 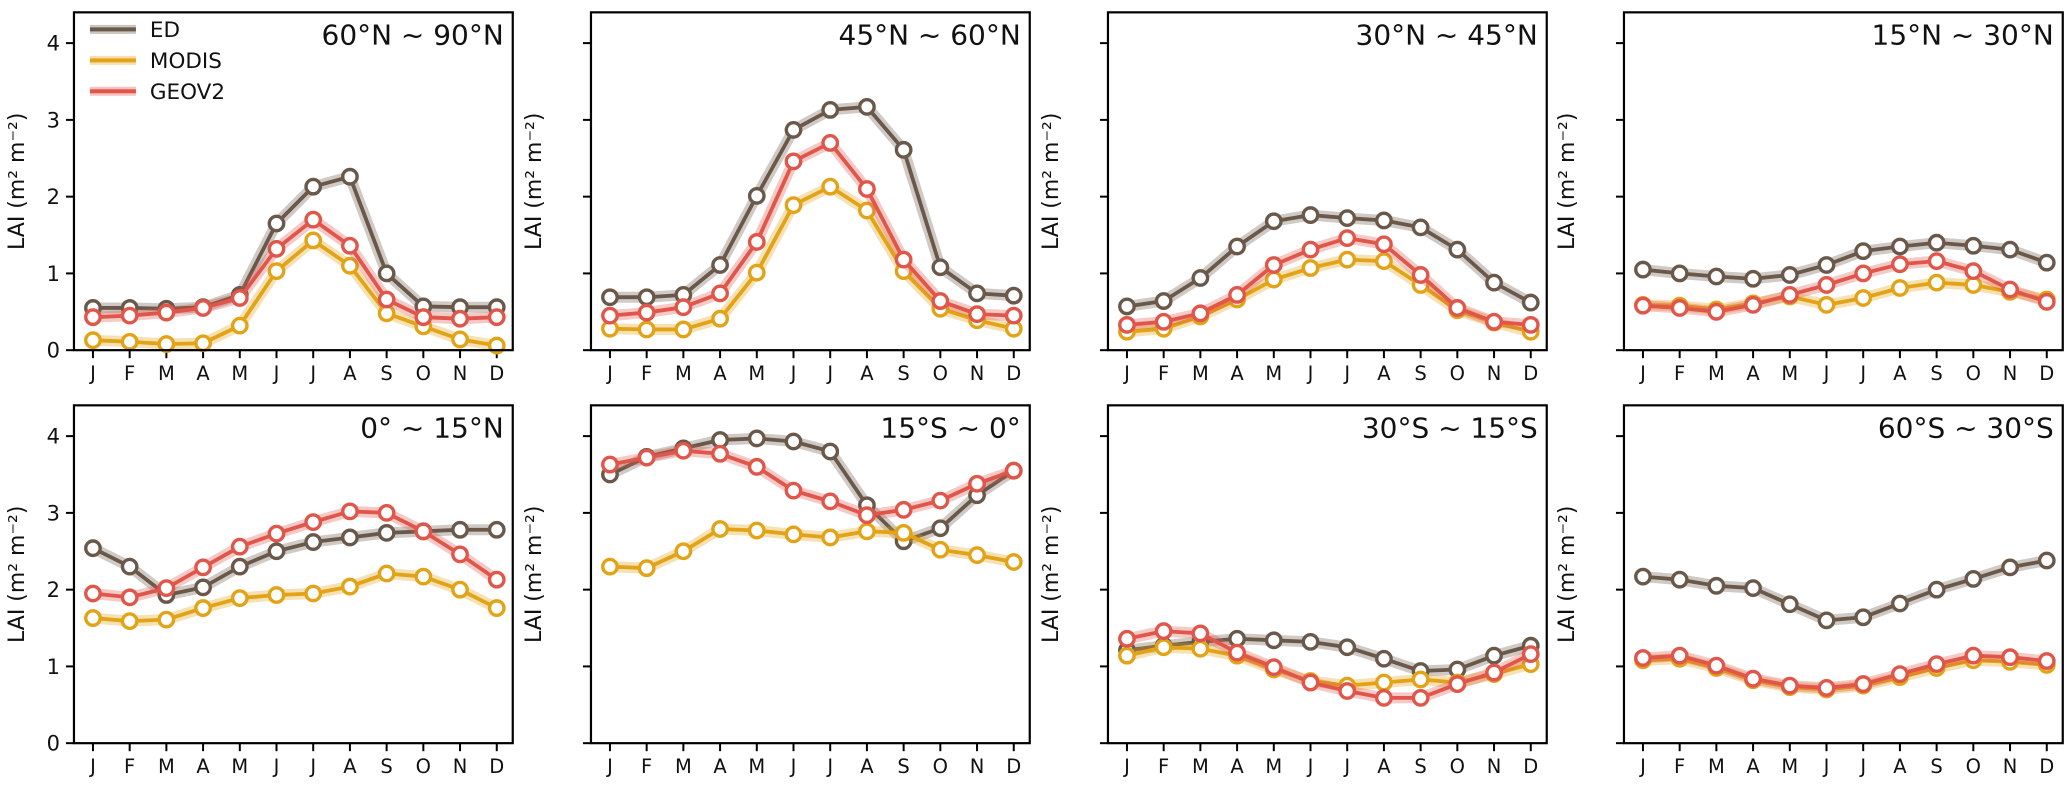 I want to click on series-ED-band, so click(x=1845, y=590).